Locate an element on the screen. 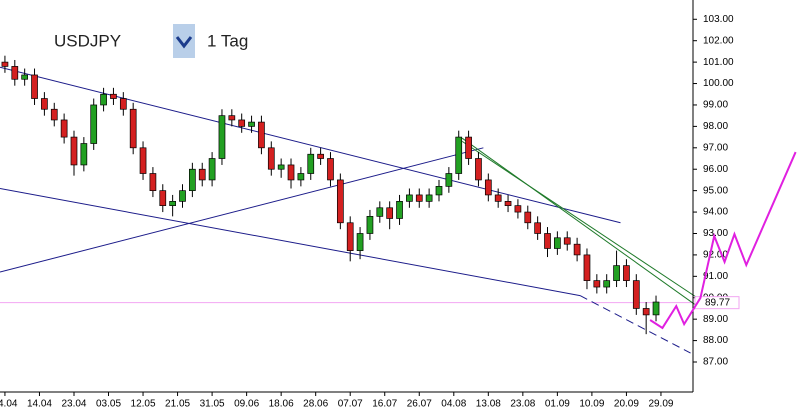 This screenshot has width=804, height=412. x-tick-label: 31.05 is located at coordinates (212, 404).